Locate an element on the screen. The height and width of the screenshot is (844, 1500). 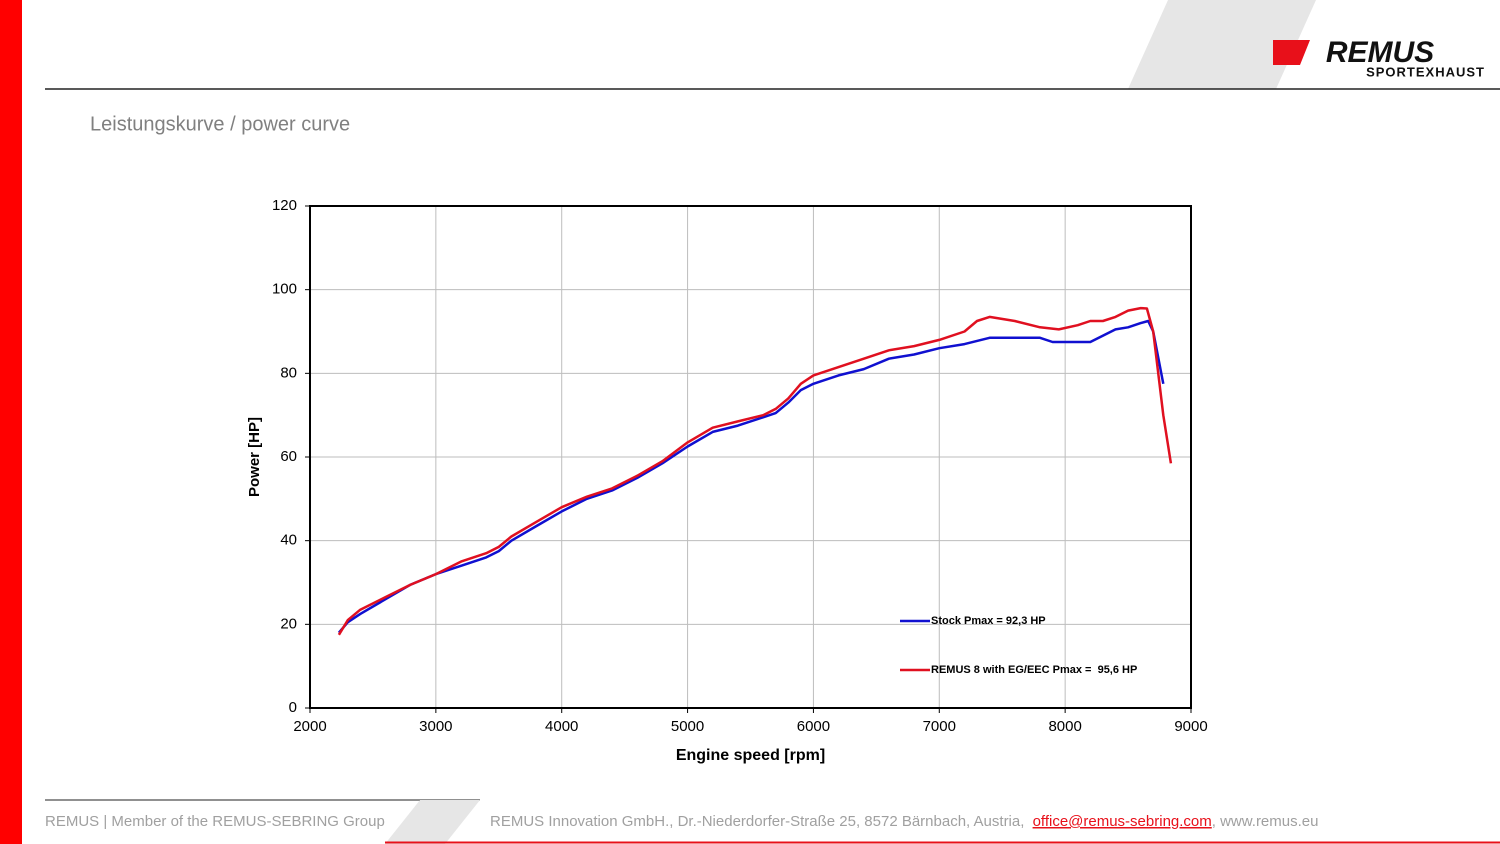
y-tick-label: 0 is located at coordinates (293, 707).